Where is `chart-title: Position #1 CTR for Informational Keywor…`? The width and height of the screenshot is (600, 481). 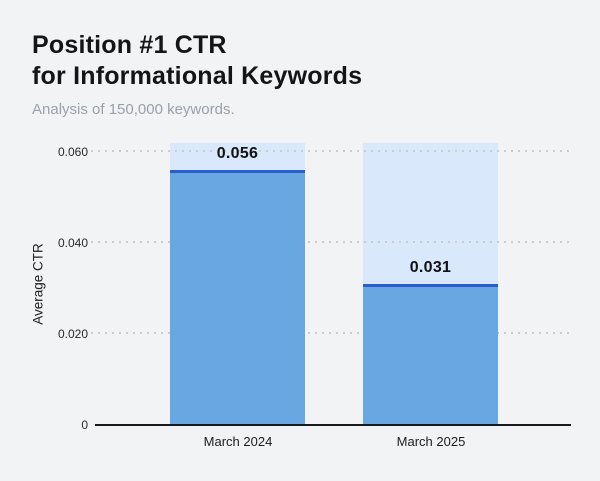
chart-title: Position #1 CTR for Informational Keywor… is located at coordinates (197, 61).